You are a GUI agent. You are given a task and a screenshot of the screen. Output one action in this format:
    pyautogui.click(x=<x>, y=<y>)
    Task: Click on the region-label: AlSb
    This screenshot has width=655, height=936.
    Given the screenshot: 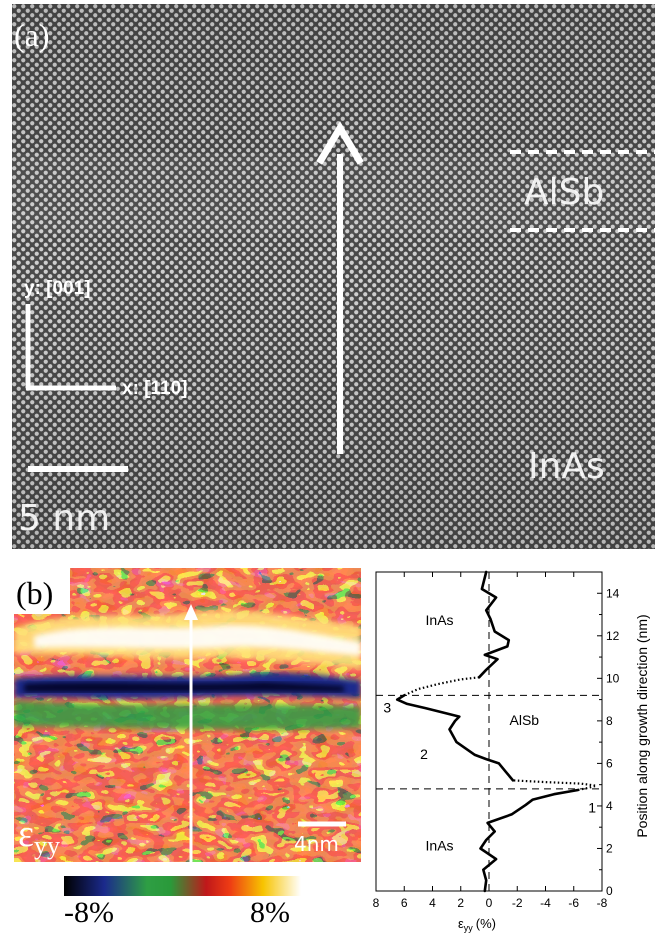 What is the action you would take?
    pyautogui.click(x=525, y=720)
    